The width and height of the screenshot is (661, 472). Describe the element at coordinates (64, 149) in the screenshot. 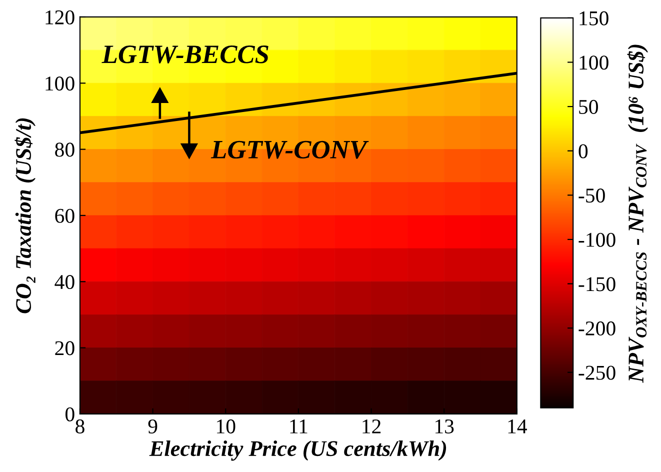

I see `y-tick-label: 80` at that location.